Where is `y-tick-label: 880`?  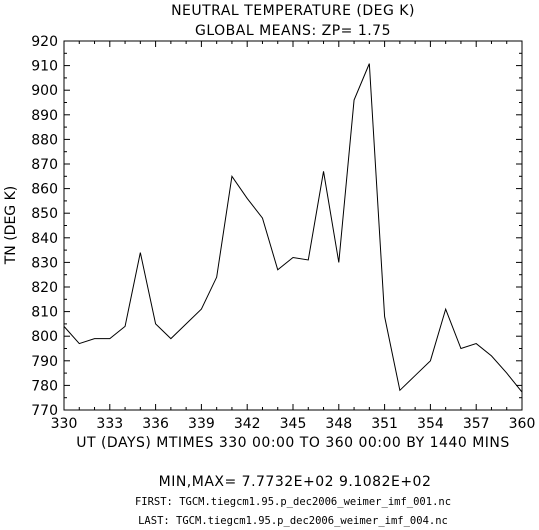
y-tick-label: 880 is located at coordinates (44, 140).